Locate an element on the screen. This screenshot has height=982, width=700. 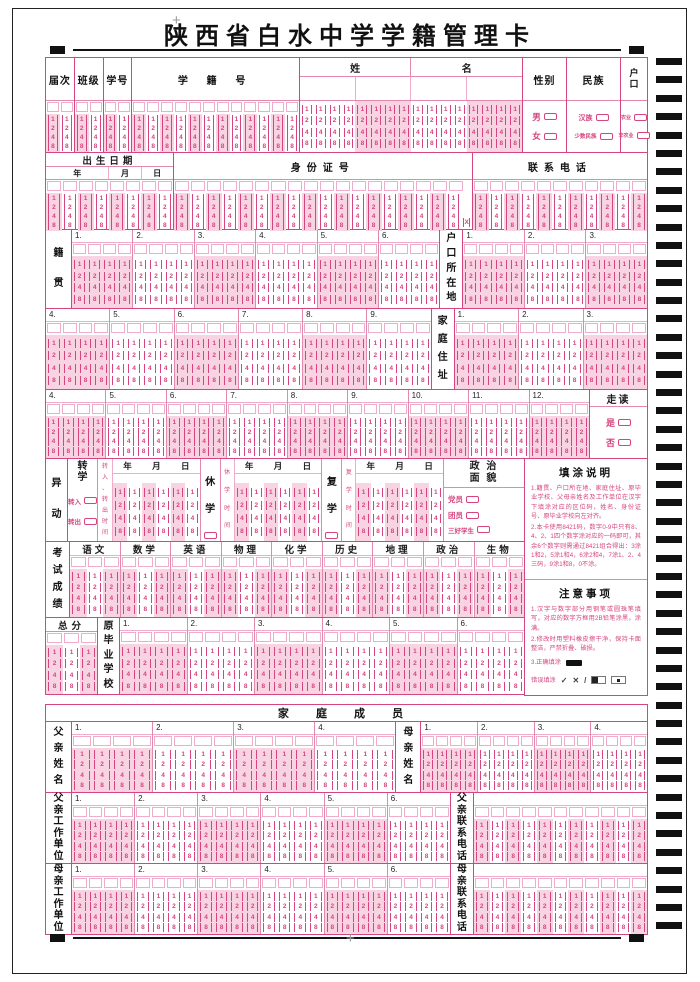
option-bubble is located at coordinates (90, 501).